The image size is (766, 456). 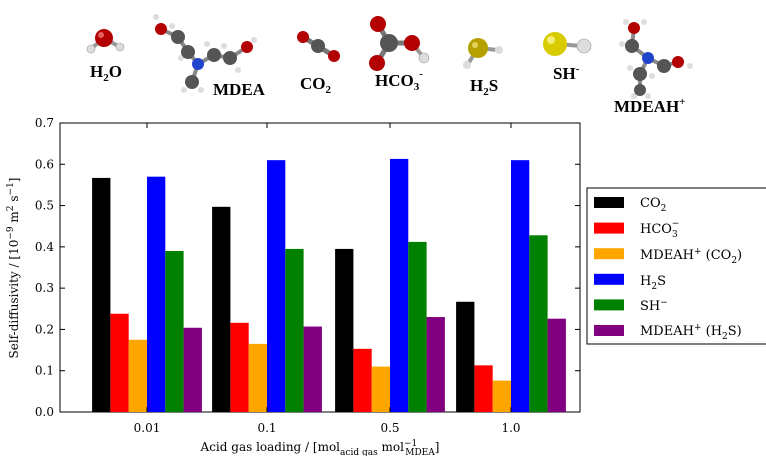 What do you see at coordinates (691, 256) in the screenshot?
I see `legend-label-mdeah-co2: MDEAH+ (CO2)` at bounding box center [691, 256].